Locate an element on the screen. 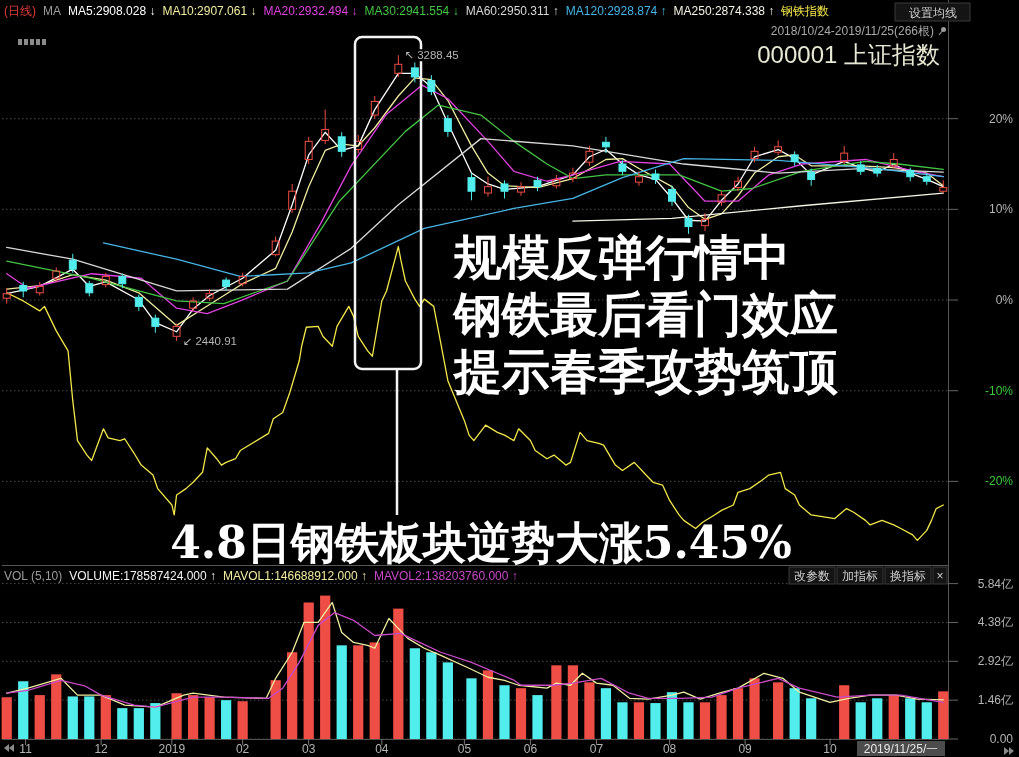 This screenshot has height=757, width=1019. y-tick-label: 4.38亿 is located at coordinates (995, 622).